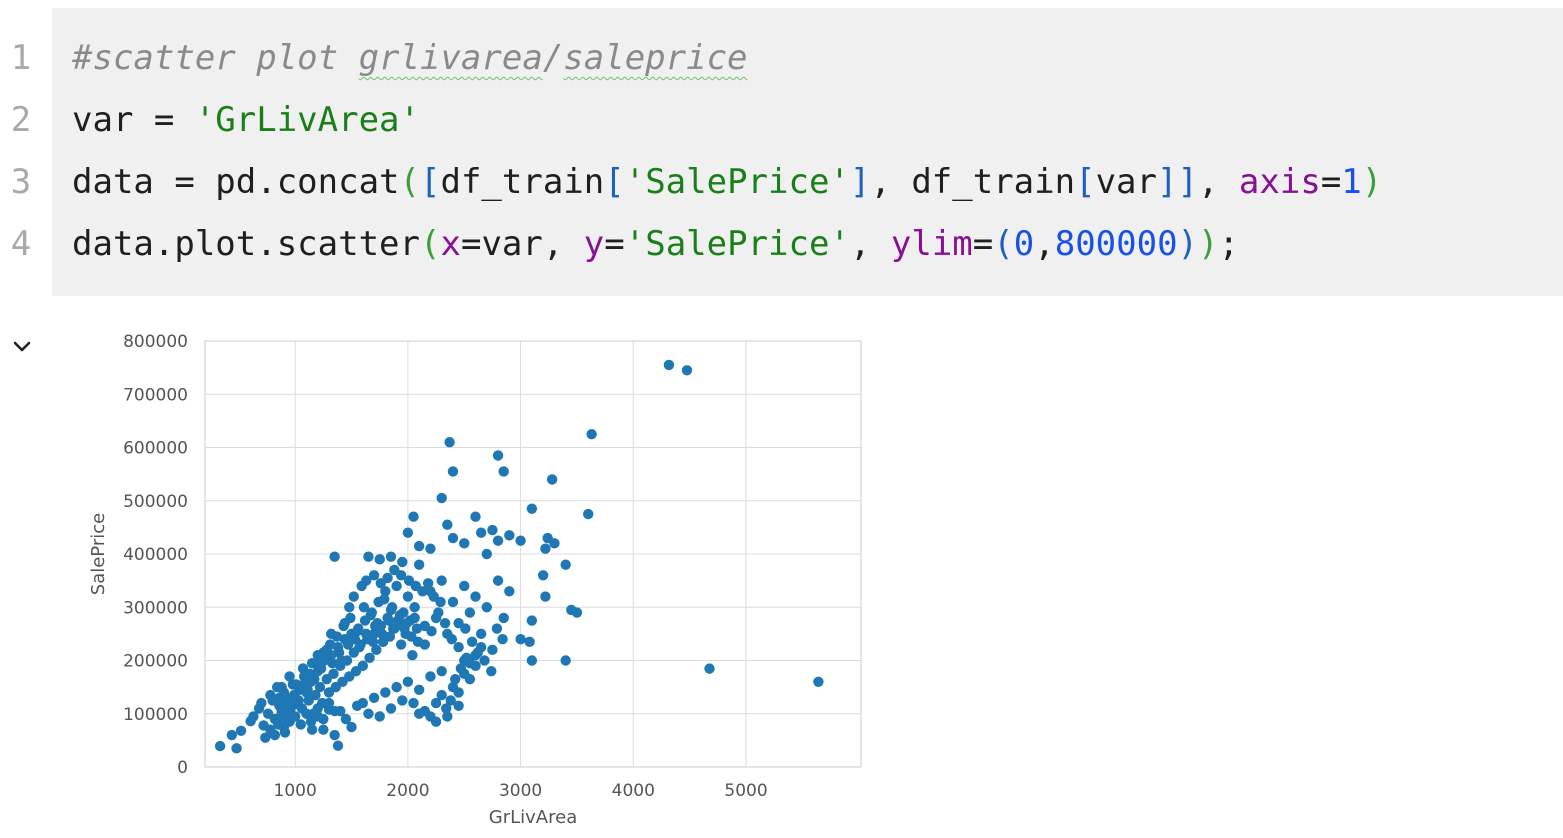  I want to click on bracket: [, so click(614, 182).